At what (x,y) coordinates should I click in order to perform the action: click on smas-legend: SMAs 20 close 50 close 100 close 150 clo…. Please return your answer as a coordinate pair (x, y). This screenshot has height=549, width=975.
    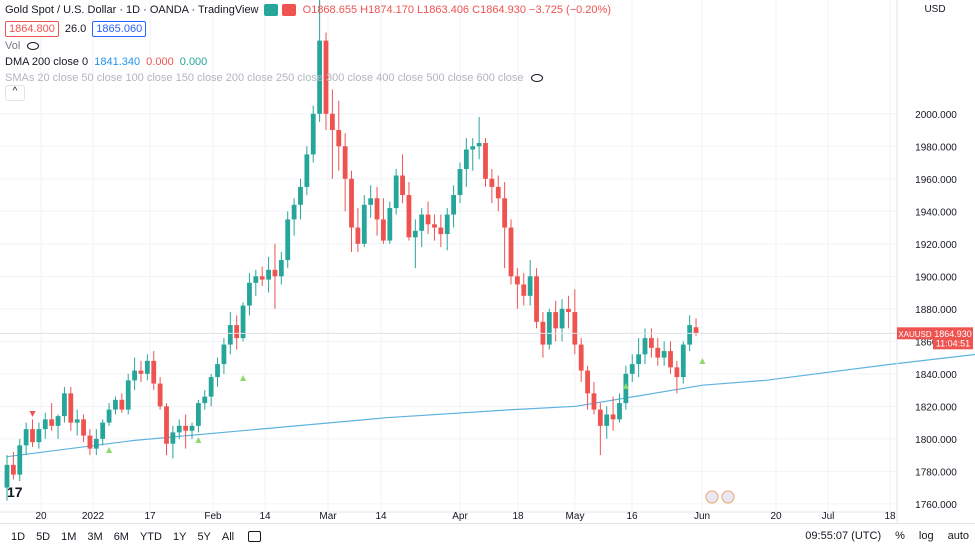
    Looking at the image, I should click on (274, 78).